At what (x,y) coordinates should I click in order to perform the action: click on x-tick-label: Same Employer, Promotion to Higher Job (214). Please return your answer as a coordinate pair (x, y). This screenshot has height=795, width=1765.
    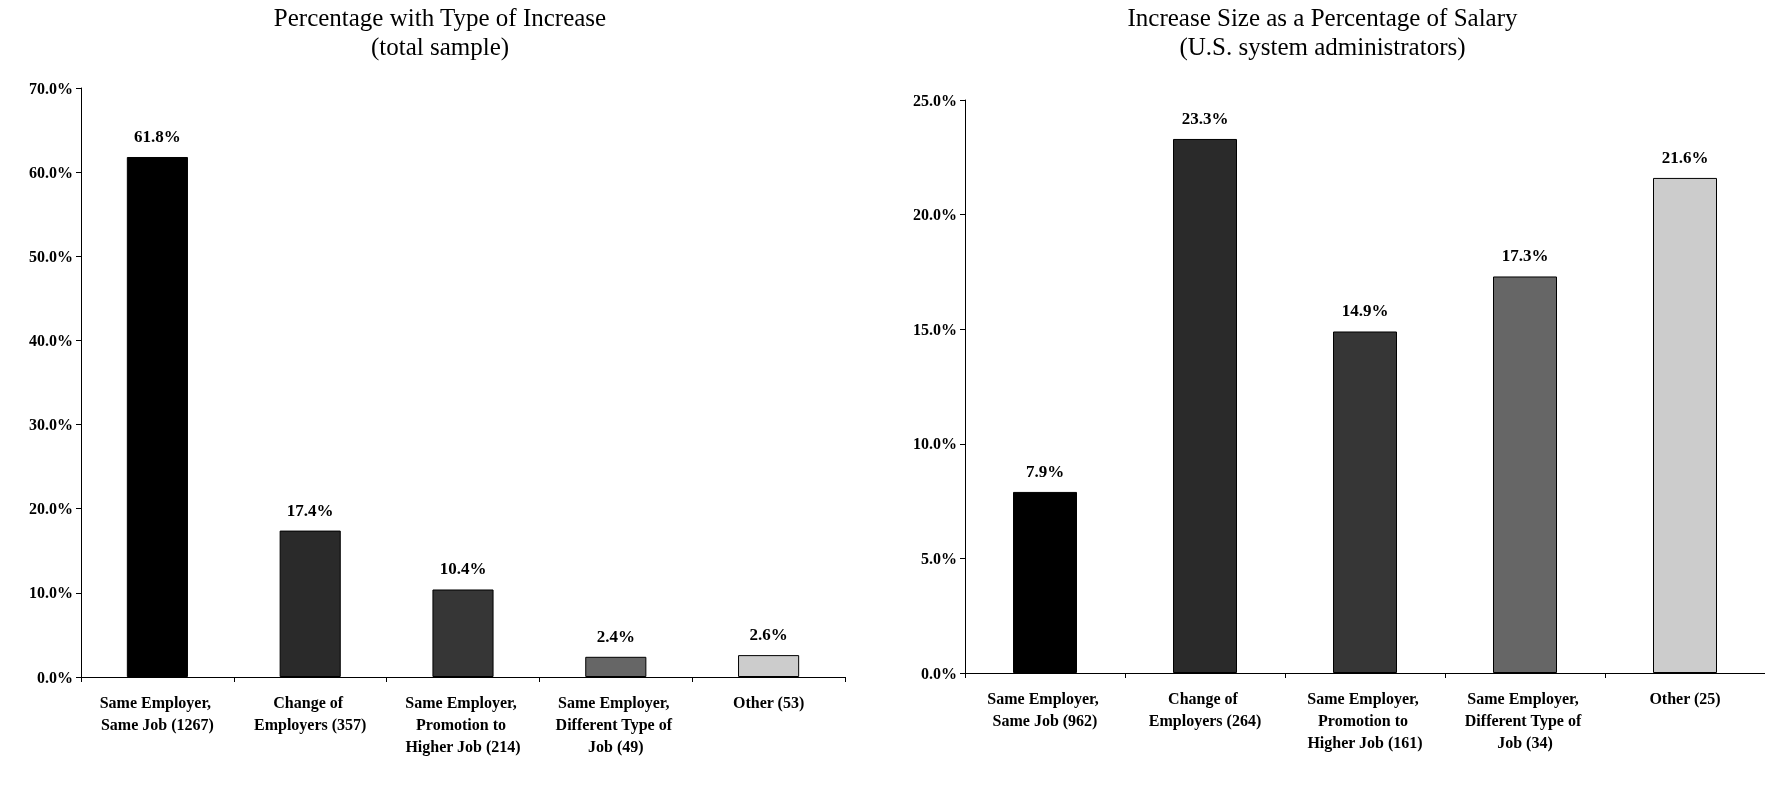
    Looking at the image, I should click on (463, 724).